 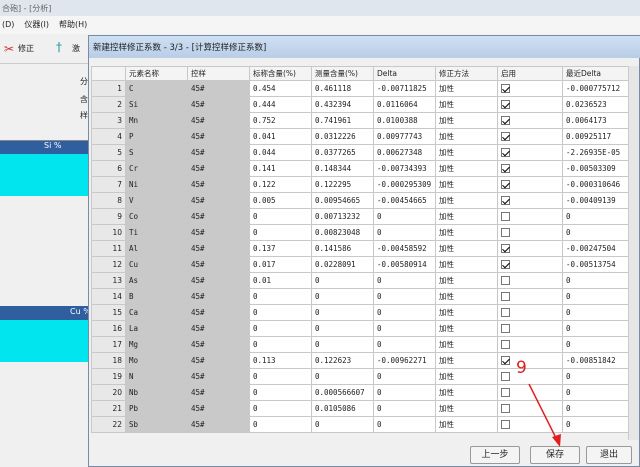 I want to click on back-button: 上一步, so click(x=495, y=455).